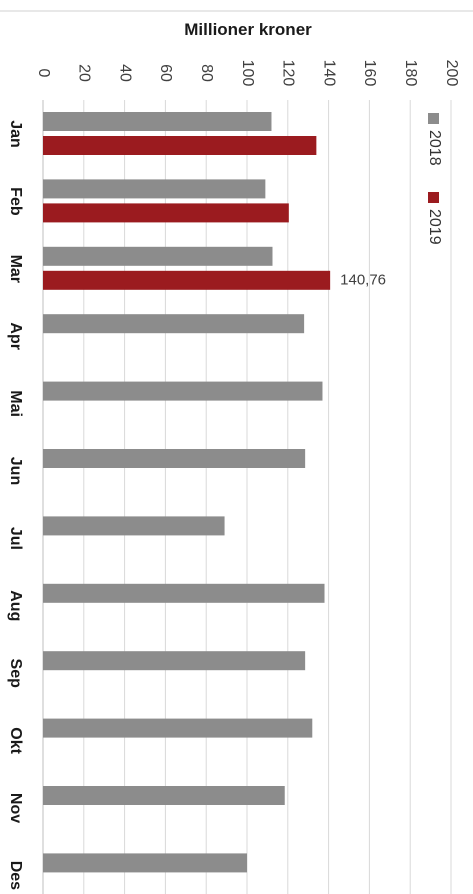  What do you see at coordinates (164, 795) in the screenshot?
I see `bar-2018-Nov` at bounding box center [164, 795].